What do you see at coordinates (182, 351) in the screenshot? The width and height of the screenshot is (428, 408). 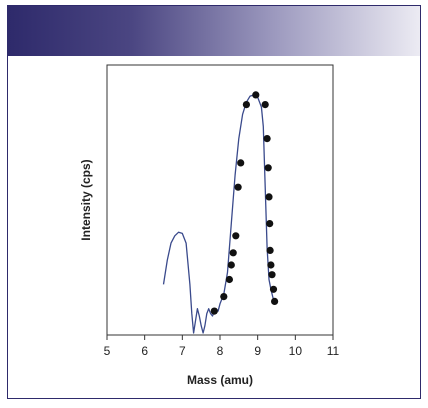 I see `x-tick-label-2: 7` at bounding box center [182, 351].